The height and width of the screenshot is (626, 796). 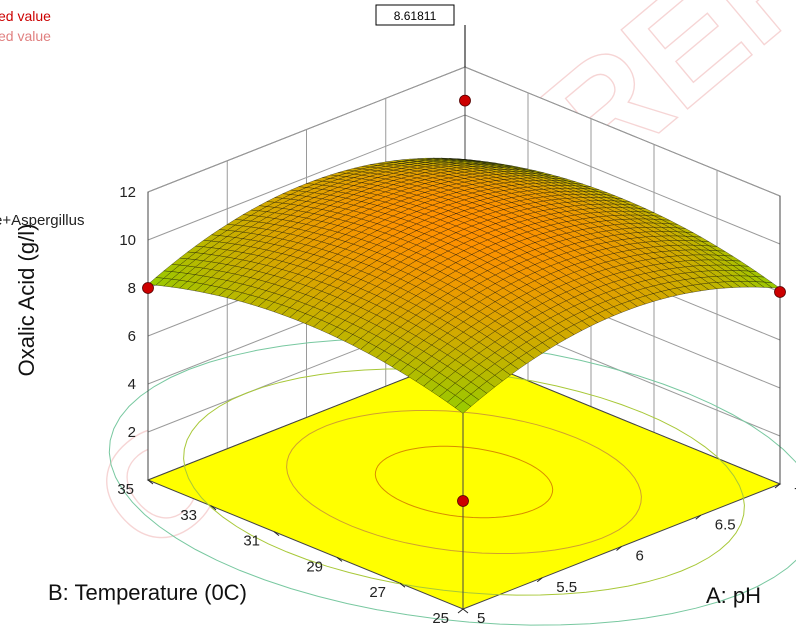 What do you see at coordinates (147, 592) in the screenshot?
I see `y-axis-title: B: Temperature (0C)` at bounding box center [147, 592].